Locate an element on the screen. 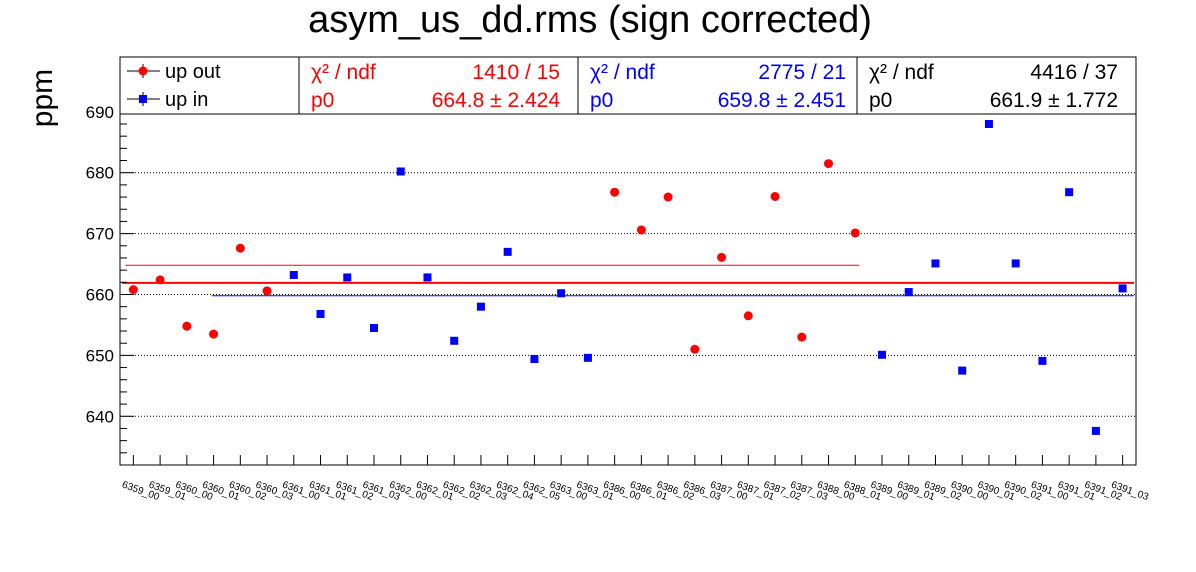 Image resolution: width=1196 pixels, height=572 pixels. y-tick-label: 660 is located at coordinates (100, 294).